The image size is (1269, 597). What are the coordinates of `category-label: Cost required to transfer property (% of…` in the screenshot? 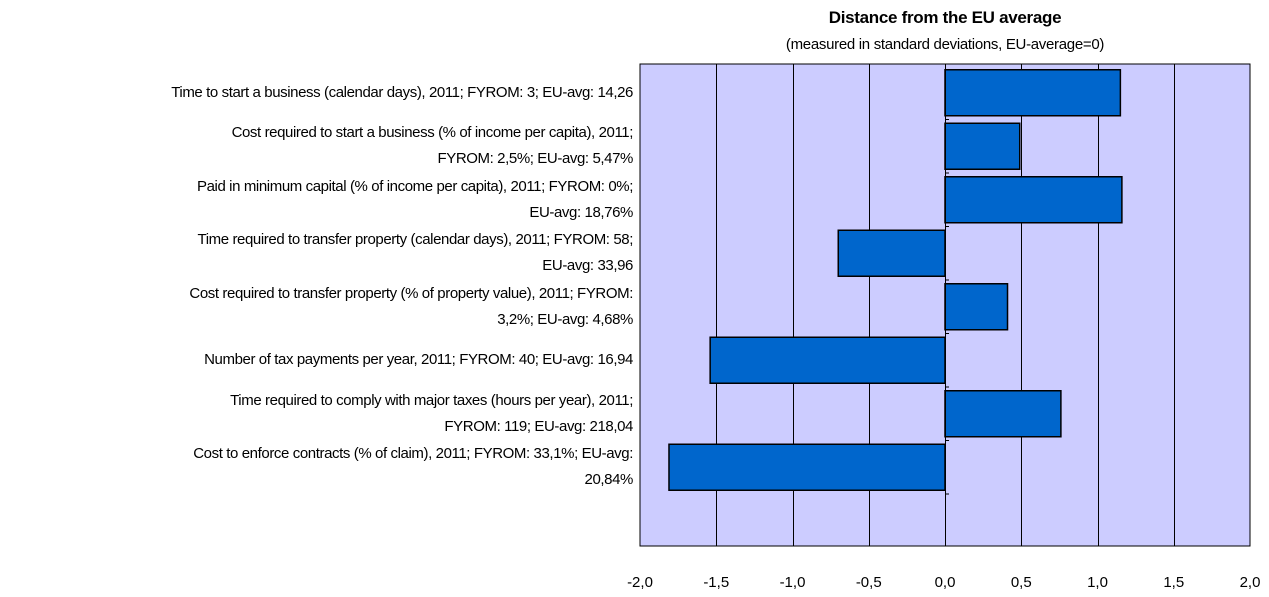 It's located at (316, 307).